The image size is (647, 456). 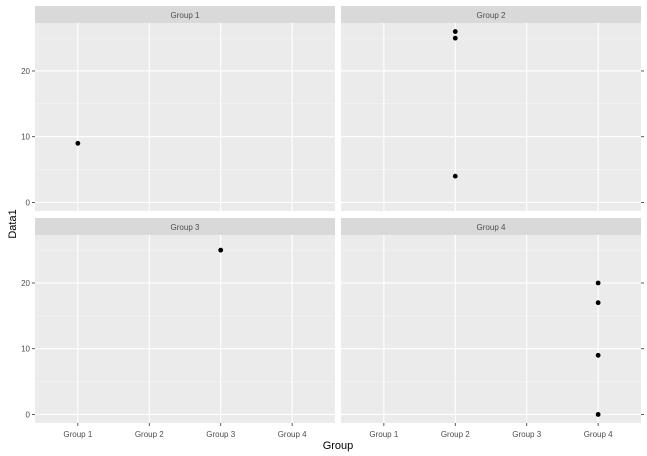 I want to click on facet-strip-label: Group 2, so click(x=491, y=15).